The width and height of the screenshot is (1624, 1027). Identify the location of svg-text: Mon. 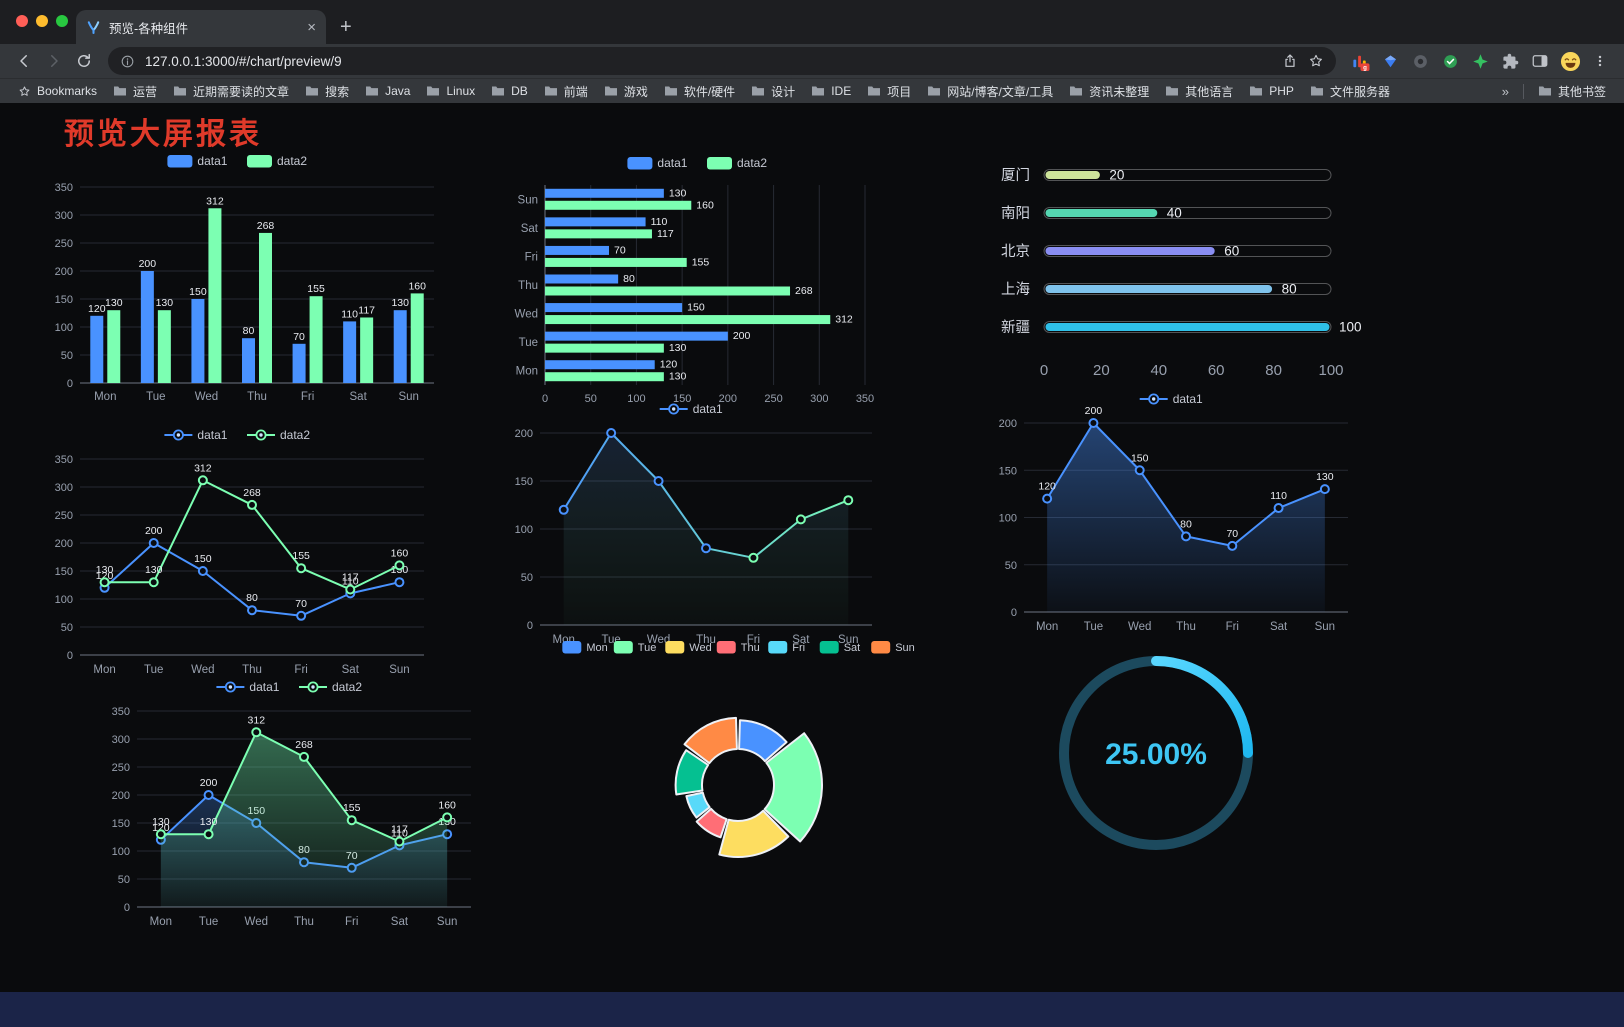
(527, 372).